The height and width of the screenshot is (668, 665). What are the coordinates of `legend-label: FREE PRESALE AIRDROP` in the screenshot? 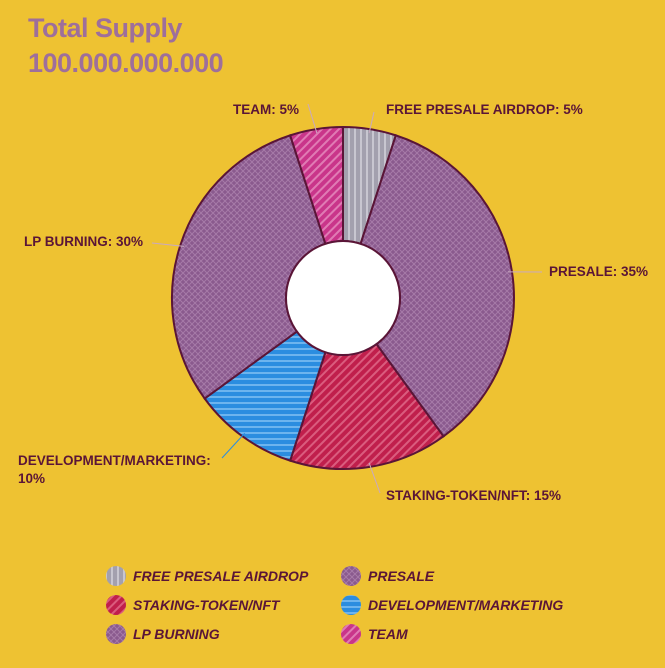 It's located at (221, 576).